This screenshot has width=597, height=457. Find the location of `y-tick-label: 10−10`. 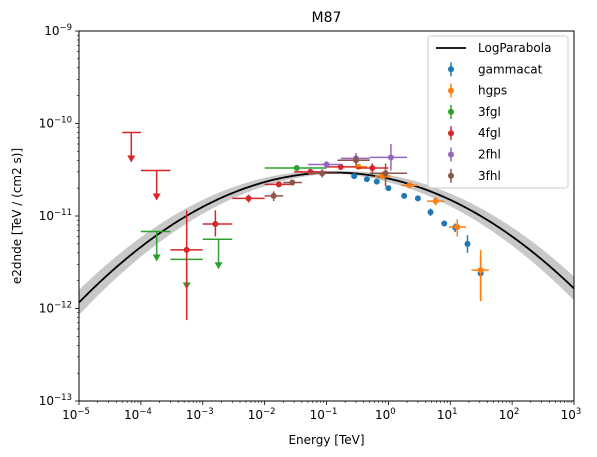

y-tick-label: 10−10 is located at coordinates (55, 123).